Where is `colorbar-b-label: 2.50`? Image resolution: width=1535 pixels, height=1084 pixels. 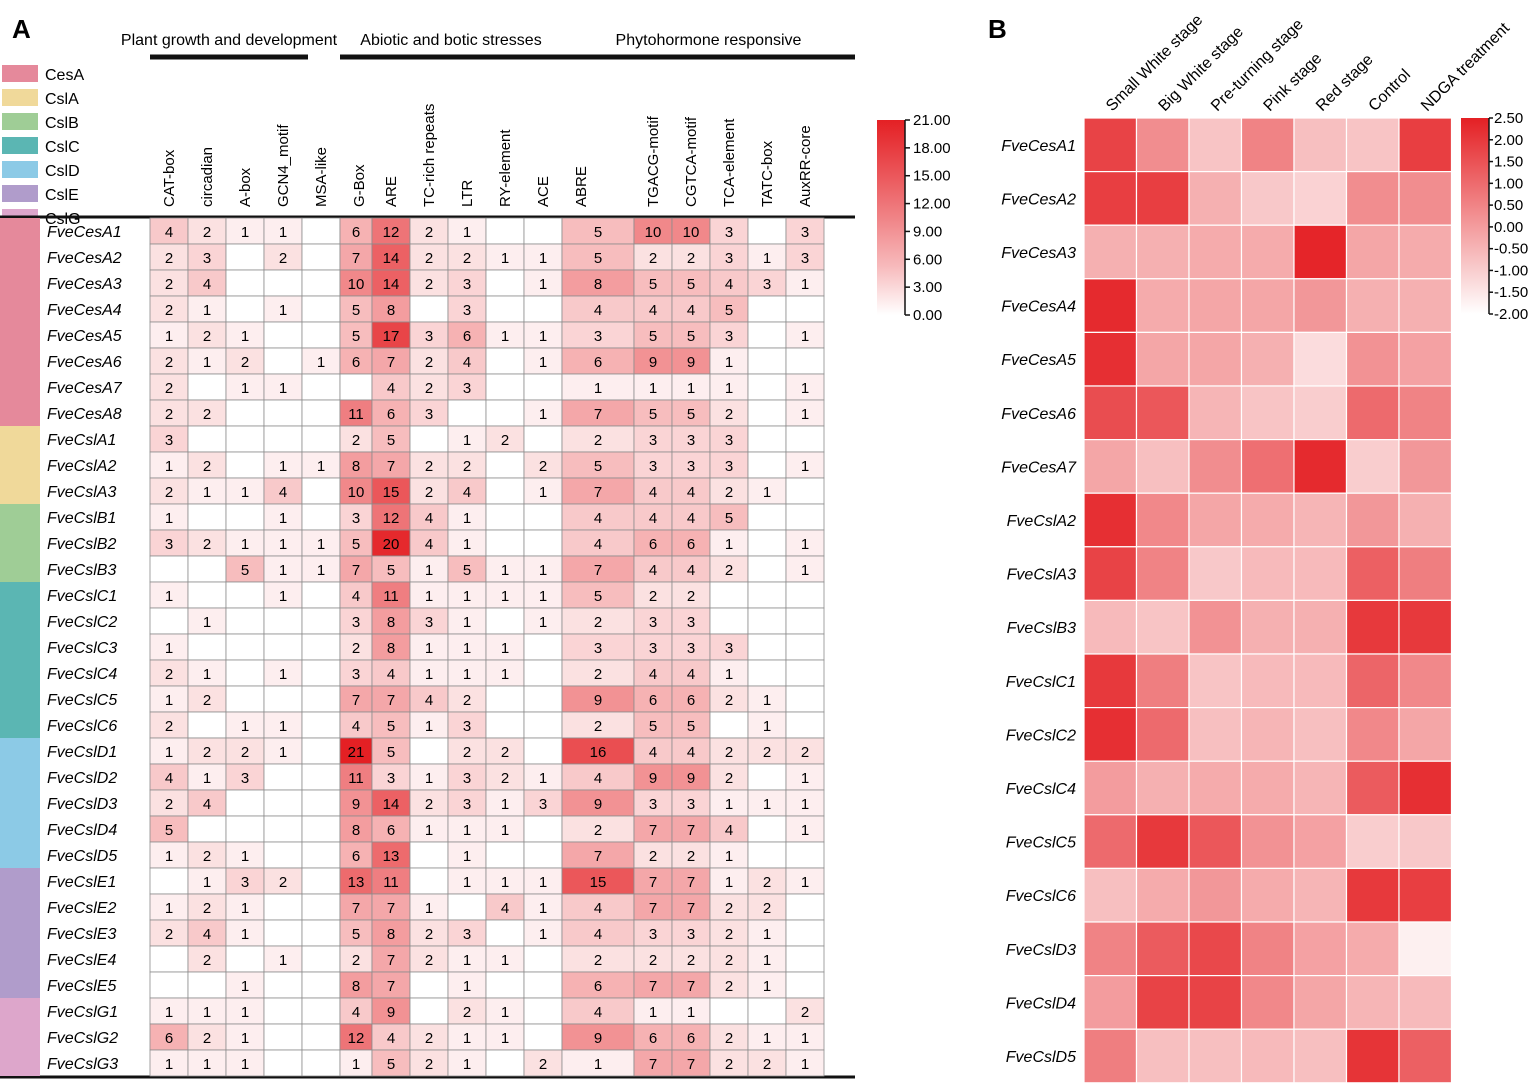
colorbar-b-label: 2.50 is located at coordinates (1508, 118).